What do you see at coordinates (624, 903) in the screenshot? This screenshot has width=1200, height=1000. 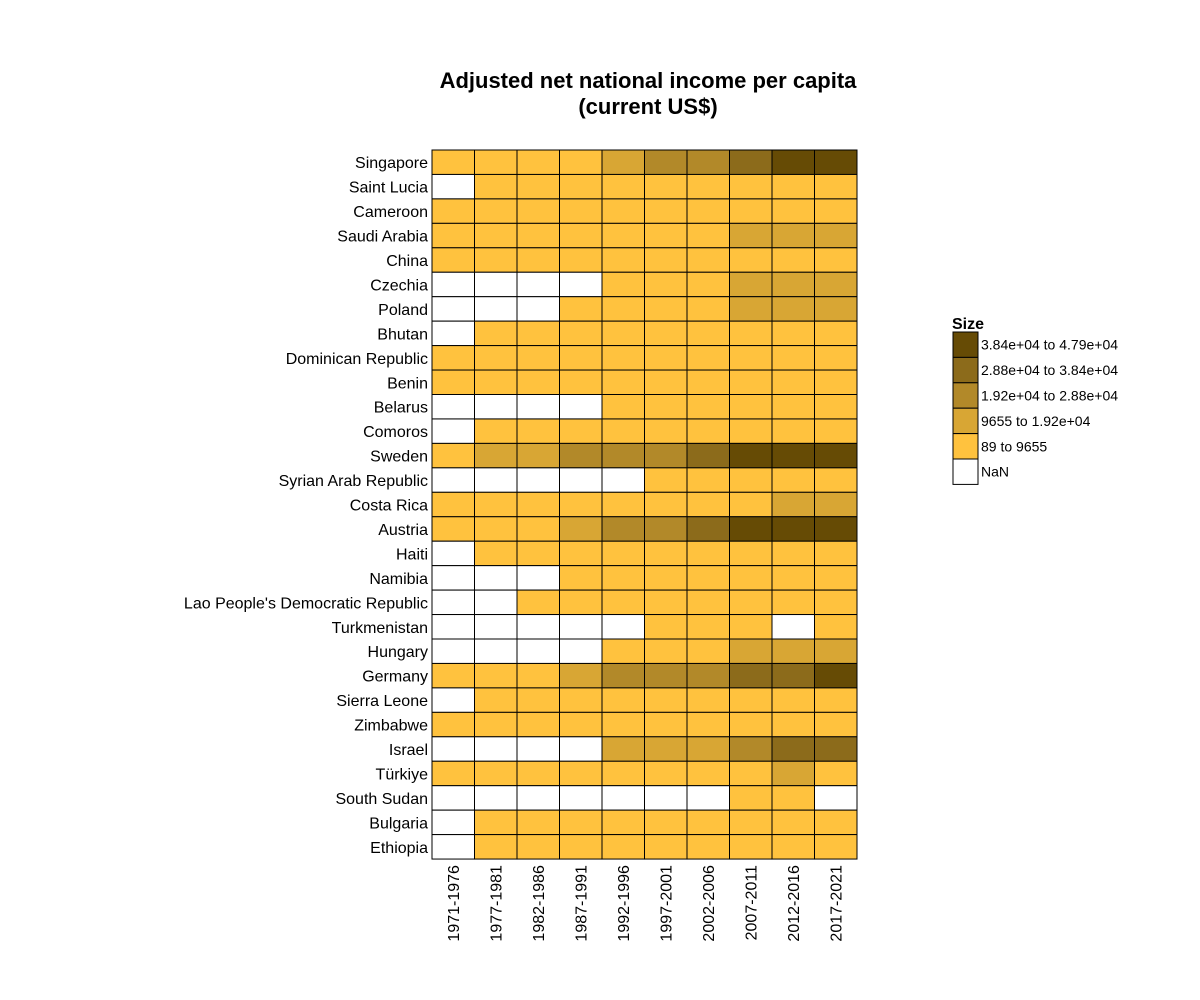 I see `x-tick-label: 1992-1996` at bounding box center [624, 903].